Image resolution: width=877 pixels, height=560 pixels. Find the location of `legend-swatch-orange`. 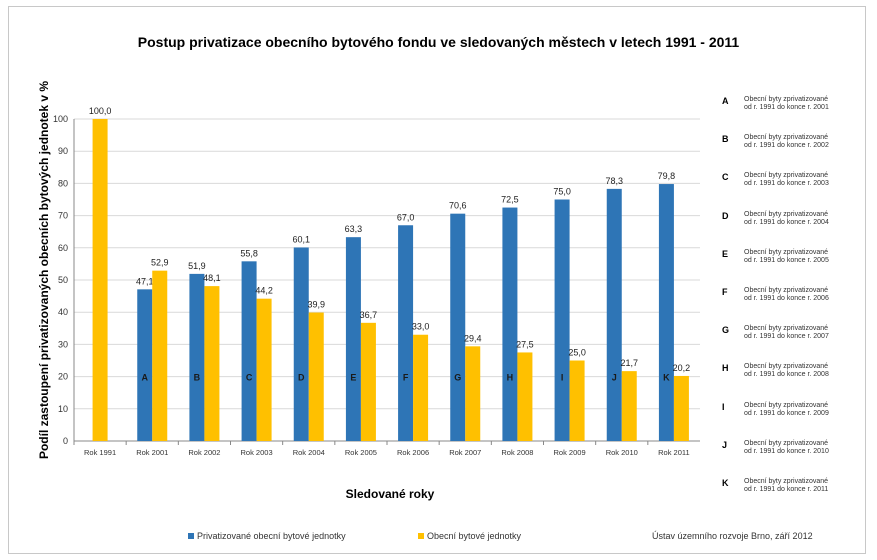

legend-swatch-orange is located at coordinates (421, 536).